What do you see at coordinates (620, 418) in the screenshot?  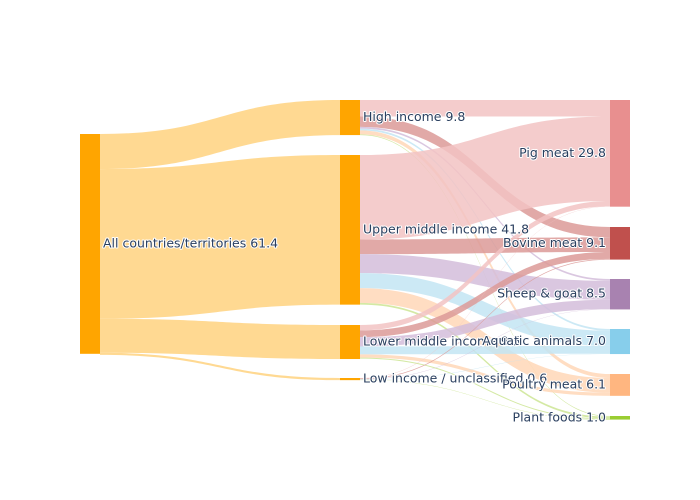 I see `node-plant` at bounding box center [620, 418].